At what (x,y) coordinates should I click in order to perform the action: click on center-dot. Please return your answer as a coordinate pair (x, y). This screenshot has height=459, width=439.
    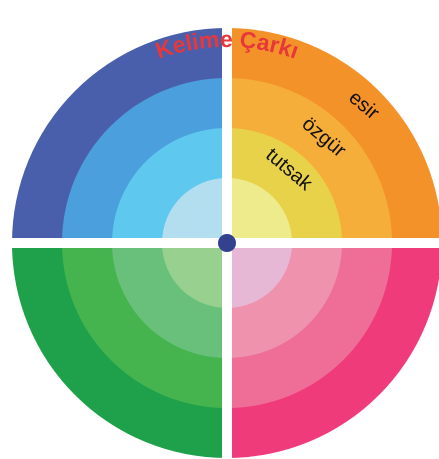
    Looking at the image, I should click on (227, 243).